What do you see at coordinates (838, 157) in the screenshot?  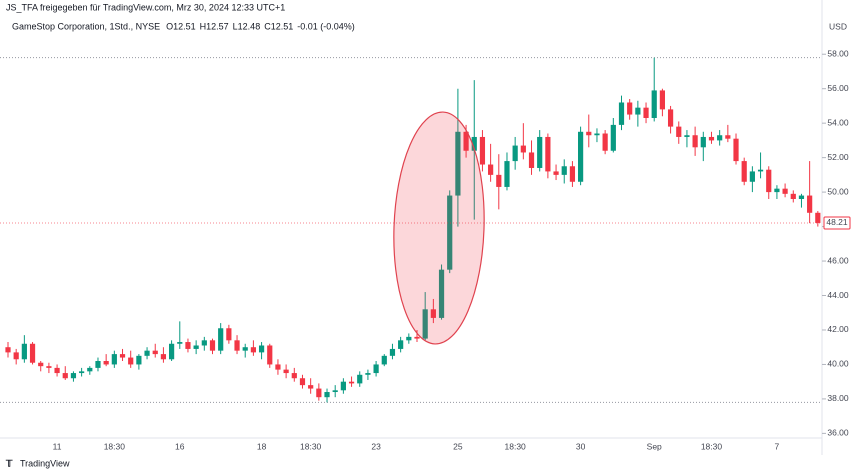 I see `y-tick-label: 52.00` at bounding box center [838, 157].